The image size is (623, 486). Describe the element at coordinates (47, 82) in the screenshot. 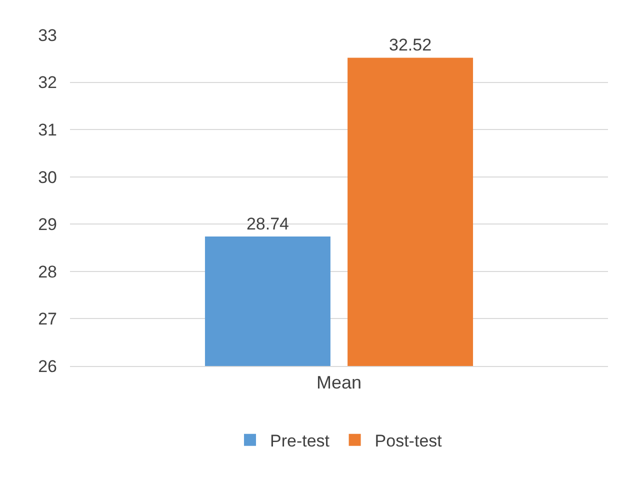

I see `y-tick-label: 32` at that location.